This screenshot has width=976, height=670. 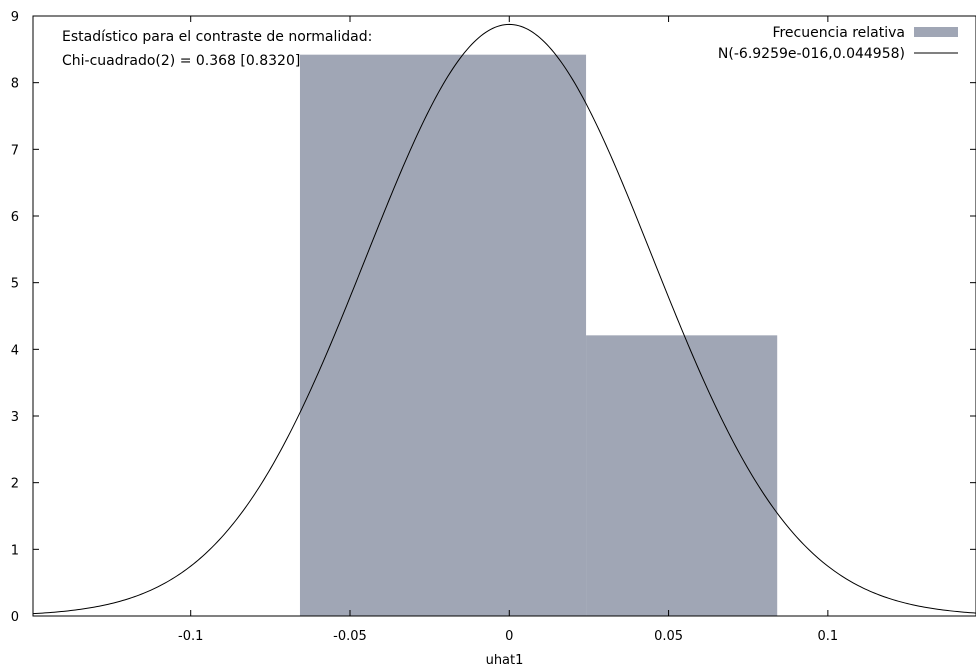 I want to click on chi-square-statistic: Chi-cuadrado(2) = 0.368 [0.8320], so click(x=181, y=61).